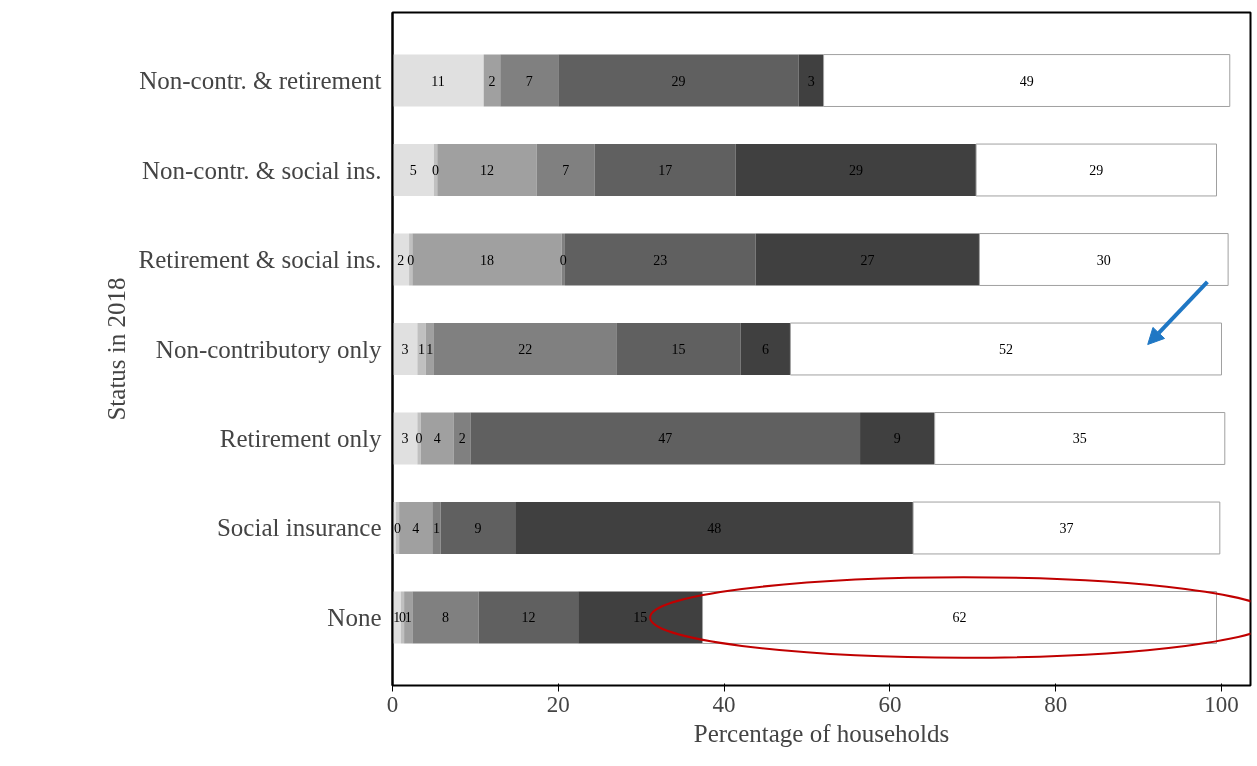  Describe the element at coordinates (446, 618) in the screenshot. I see `data-label: 8` at that location.